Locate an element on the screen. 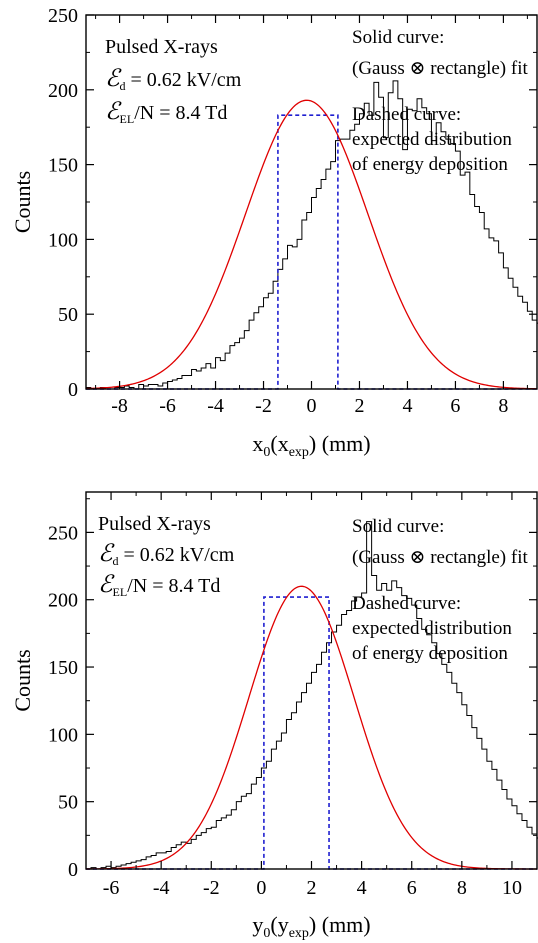 This screenshot has height=943, width=538. x-axis-label-paren: (x is located at coordinates (279, 443).